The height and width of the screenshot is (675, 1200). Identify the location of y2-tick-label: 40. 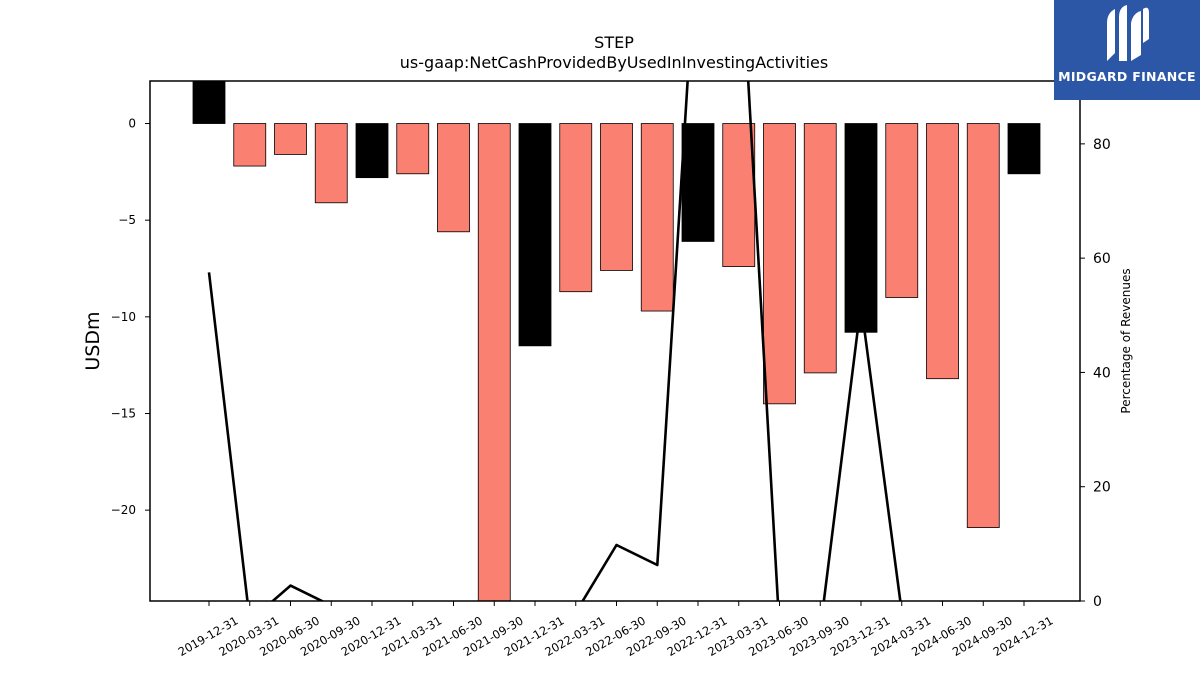
(1102, 373).